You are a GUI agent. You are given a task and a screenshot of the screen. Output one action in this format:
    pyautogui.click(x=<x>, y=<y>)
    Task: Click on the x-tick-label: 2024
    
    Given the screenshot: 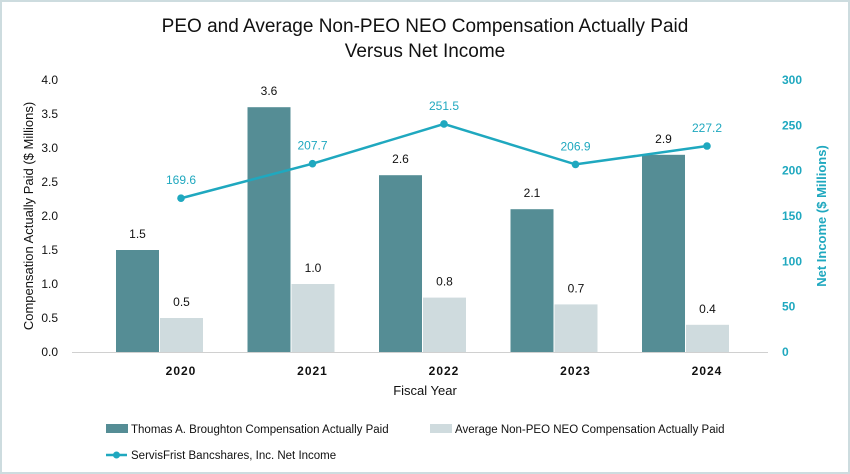 What is the action you would take?
    pyautogui.click(x=707, y=371)
    